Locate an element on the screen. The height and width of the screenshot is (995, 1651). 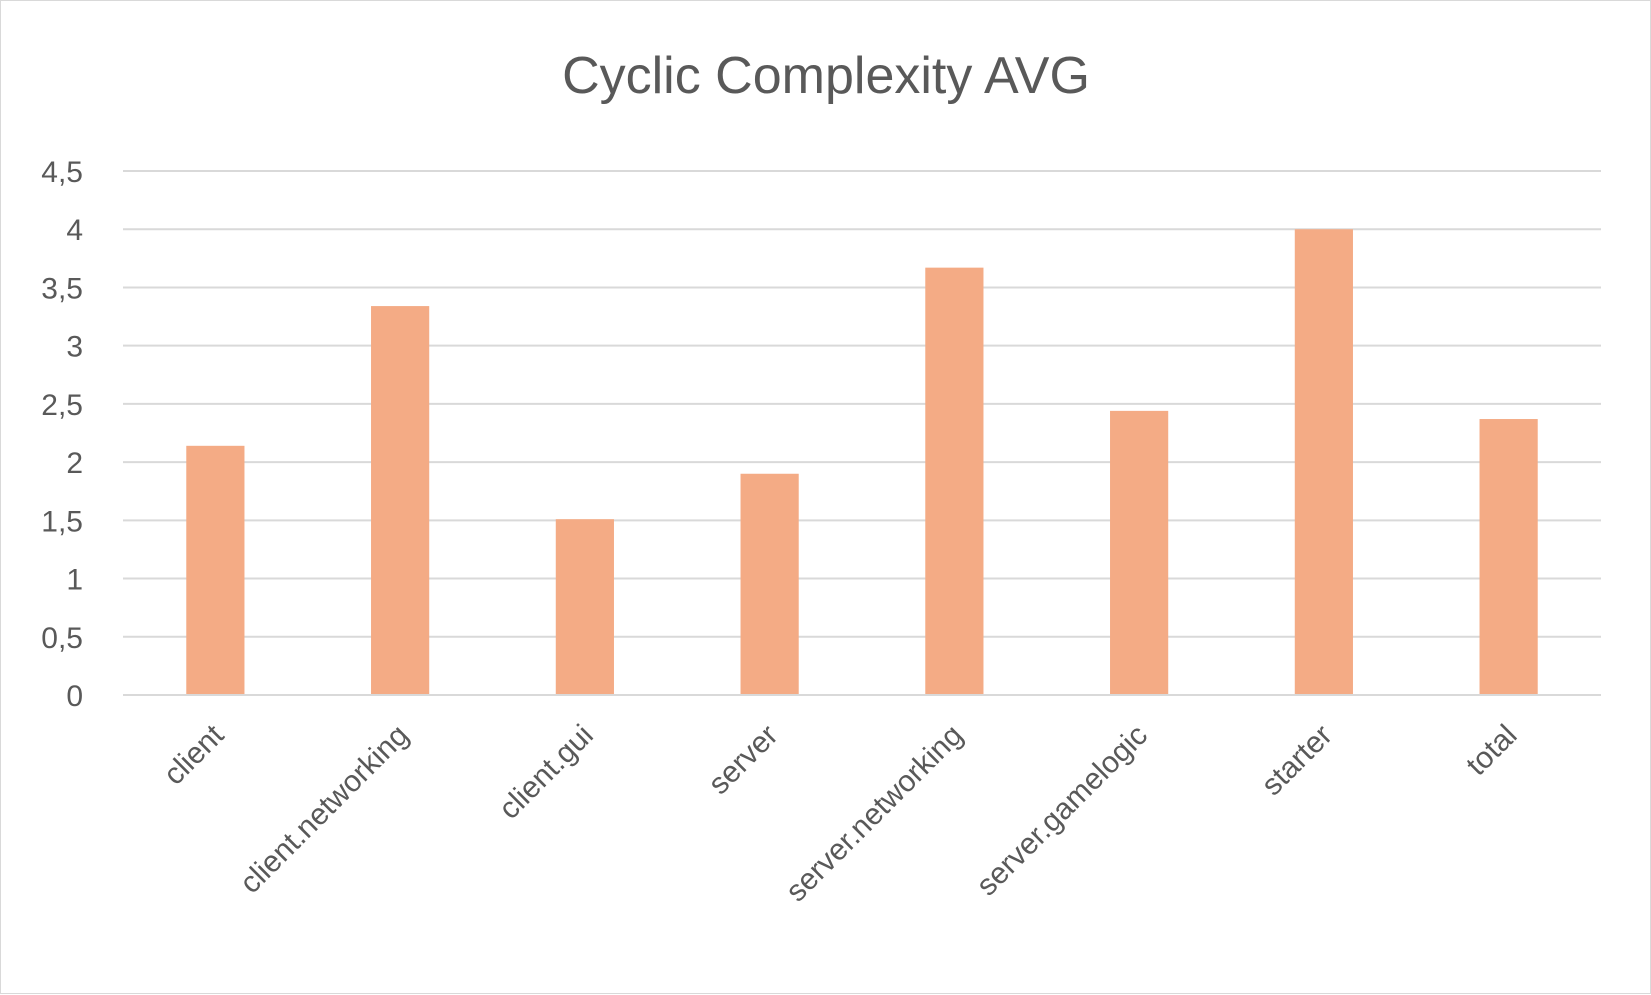
x-tick-label: client.networking is located at coordinates (324, 809).